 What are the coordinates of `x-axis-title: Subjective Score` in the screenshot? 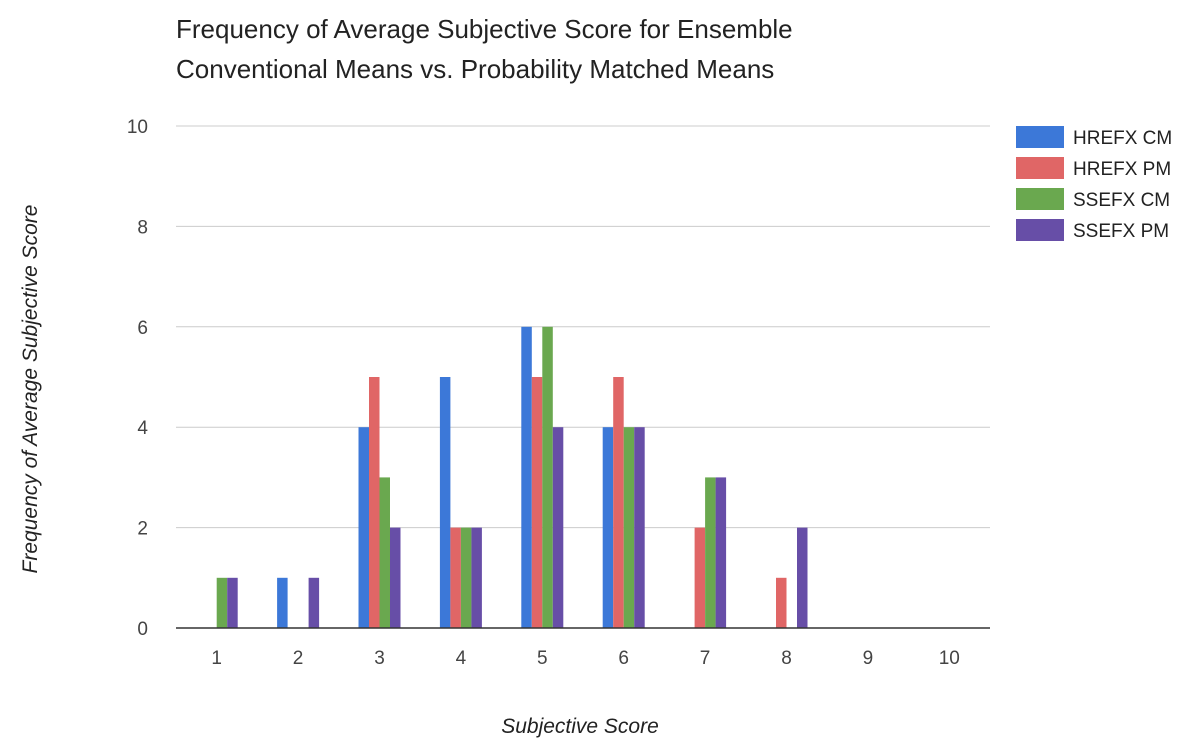 It's located at (580, 726).